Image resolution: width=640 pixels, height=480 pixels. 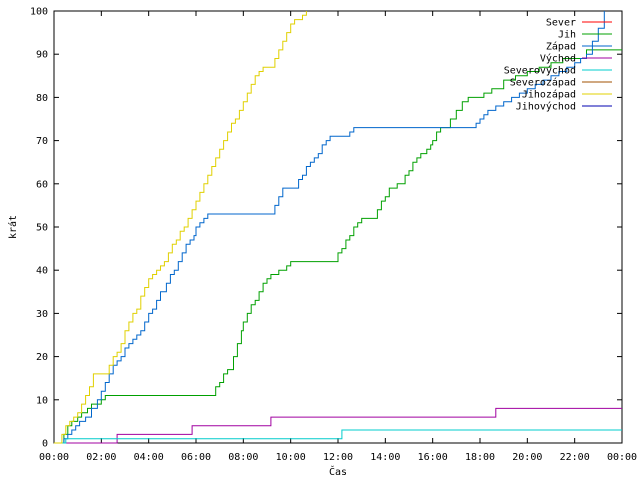 What do you see at coordinates (42, 141) in the screenshot?
I see `y-tick-label: 70` at bounding box center [42, 141].